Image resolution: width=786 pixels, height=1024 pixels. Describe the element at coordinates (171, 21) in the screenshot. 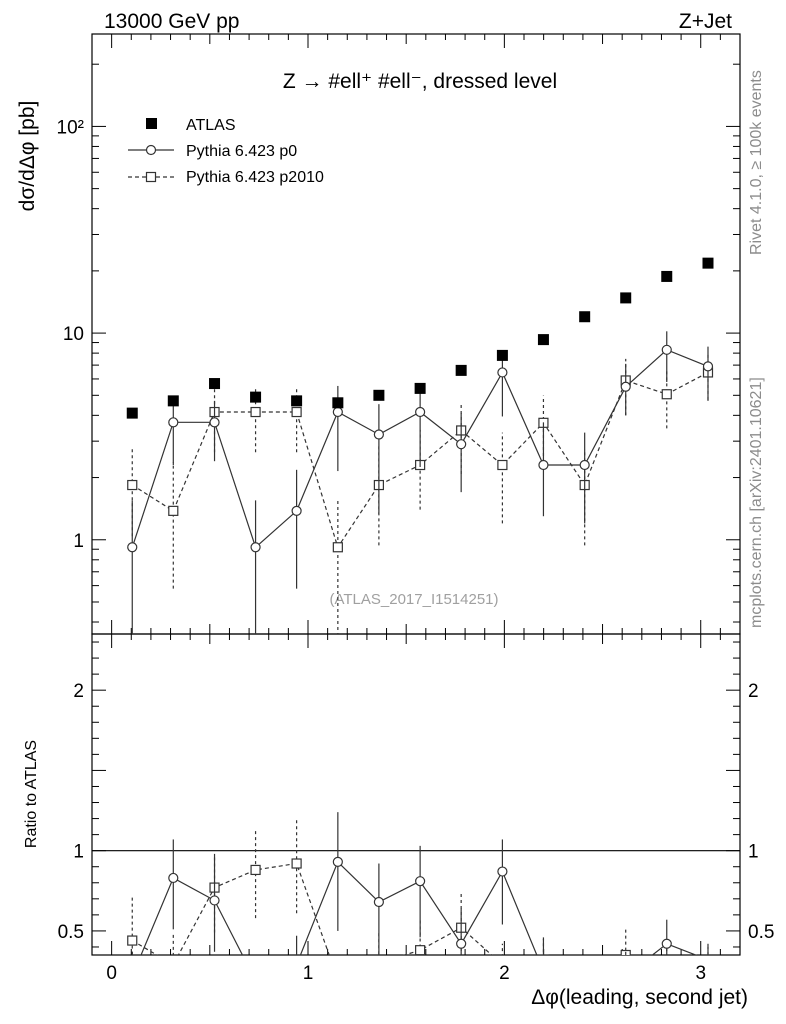

I see `energy-label: 13000 GeV pp` at that location.